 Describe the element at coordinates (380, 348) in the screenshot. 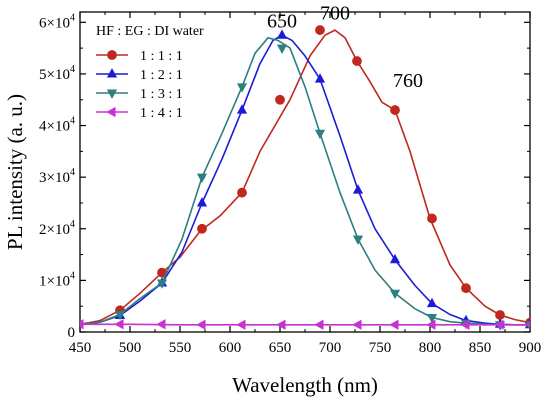

I see `x-tick-label: 750` at that location.